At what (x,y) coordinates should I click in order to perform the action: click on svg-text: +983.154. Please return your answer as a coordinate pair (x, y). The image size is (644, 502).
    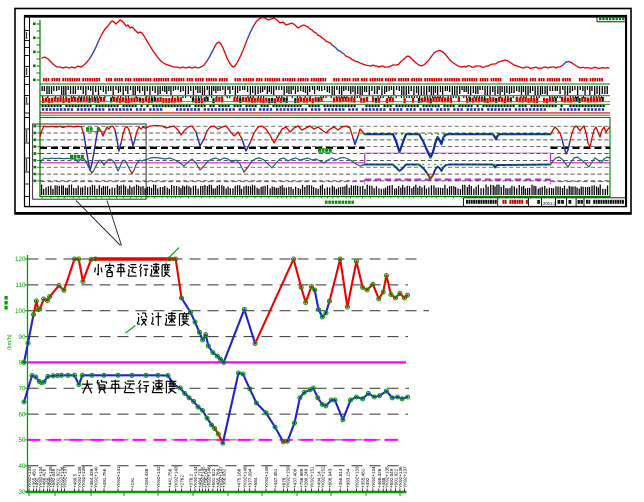
    Looking at the image, I should click on (347, 478).